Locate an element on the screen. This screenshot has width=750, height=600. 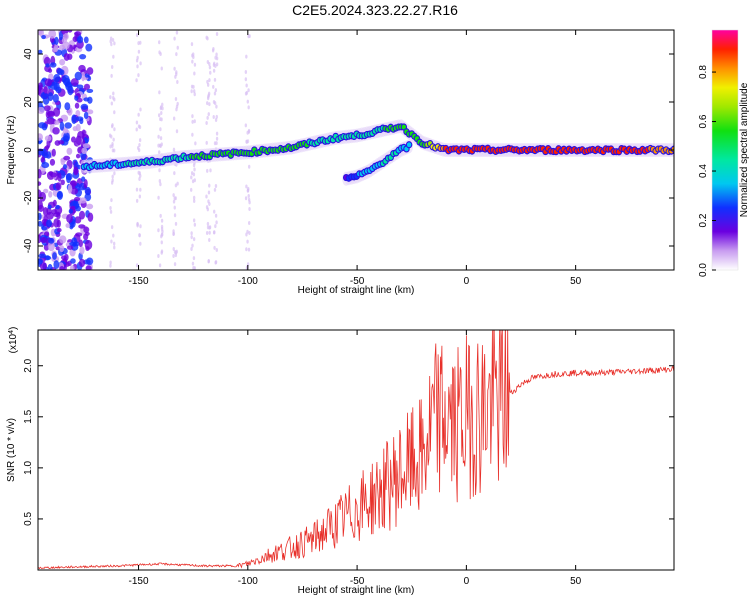
spectrogram-y-label: Frequency (Hz) is located at coordinates (11, 150).